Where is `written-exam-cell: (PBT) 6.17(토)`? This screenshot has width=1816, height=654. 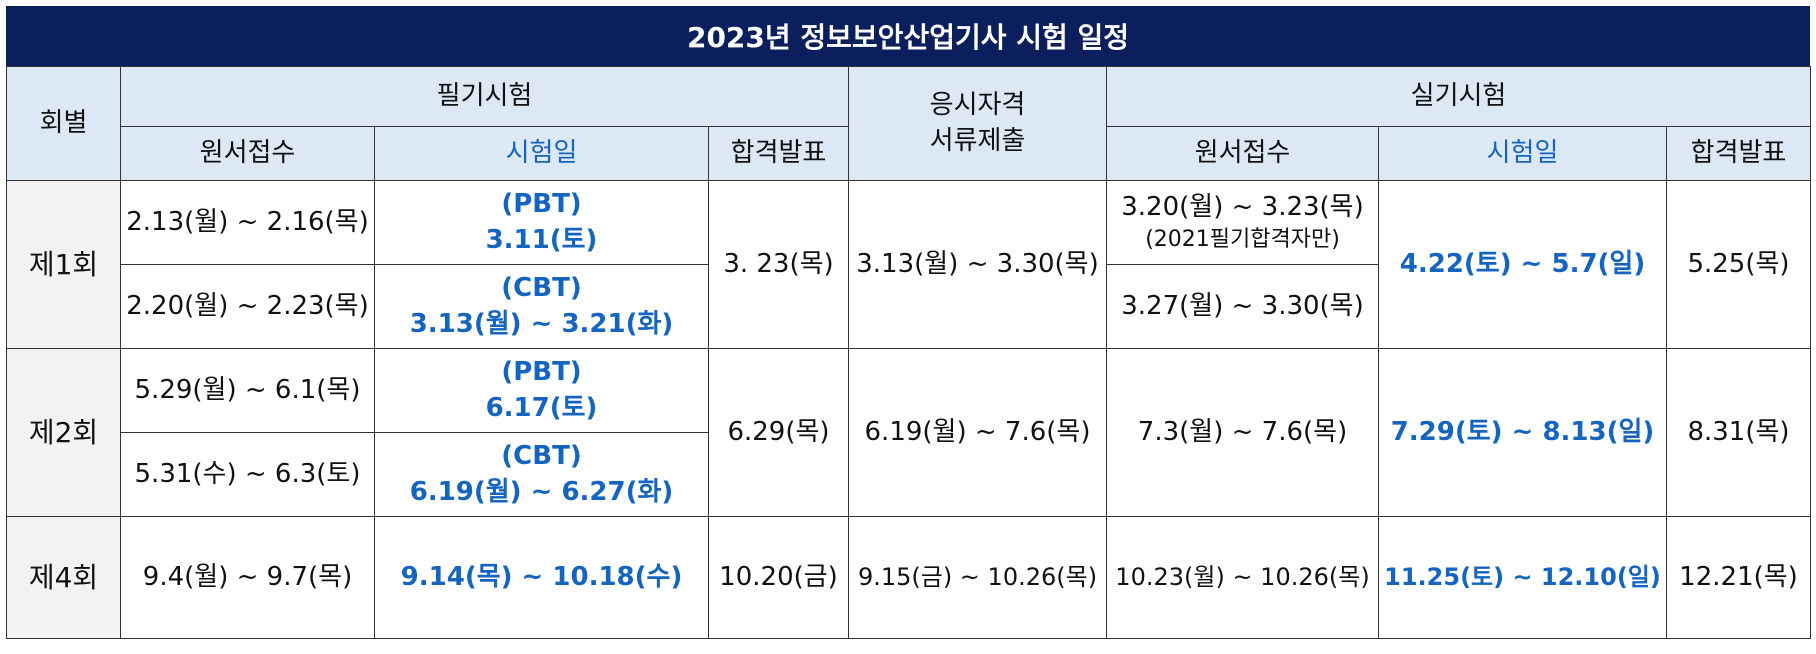 written-exam-cell: (PBT) 6.17(토) is located at coordinates (541, 390).